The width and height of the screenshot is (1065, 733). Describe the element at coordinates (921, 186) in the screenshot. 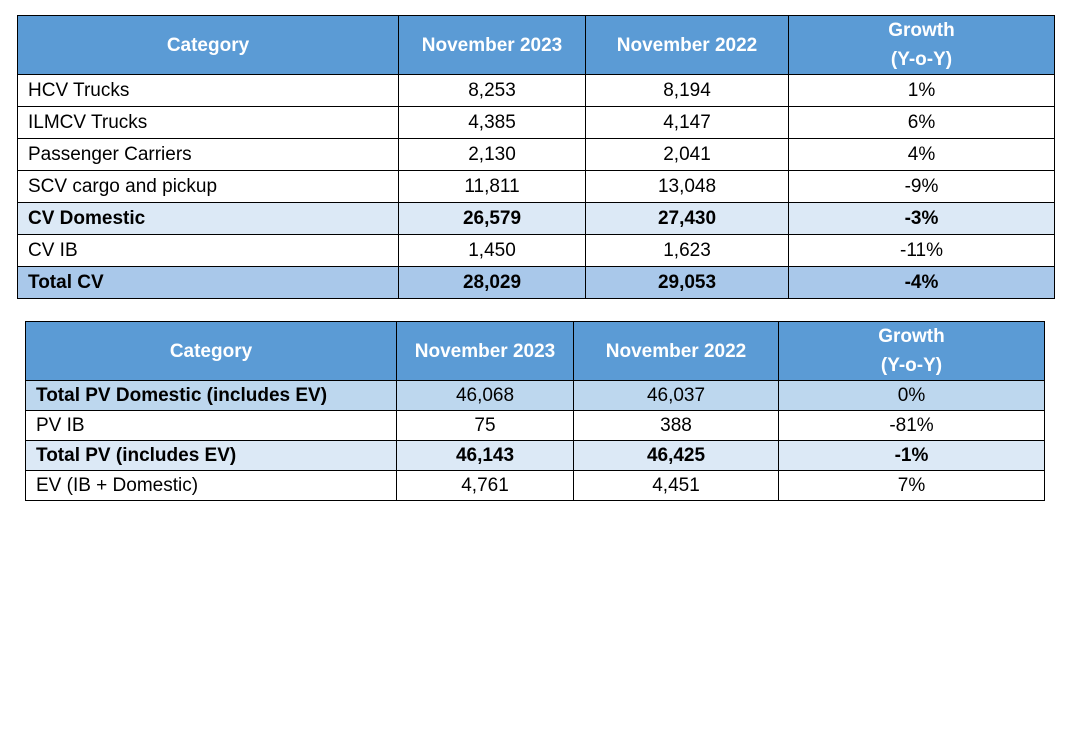

I see `row-growth: -9%` at that location.